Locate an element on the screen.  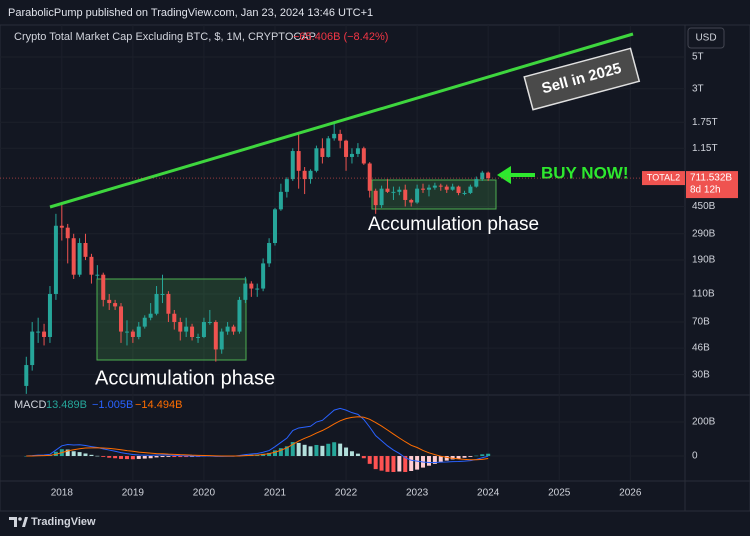
y-tick-label: 190B is located at coordinates (704, 260).